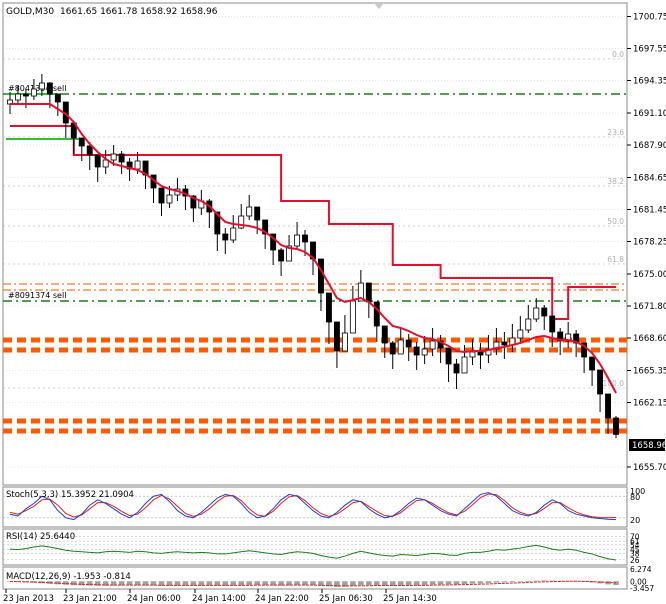 This screenshot has width=666, height=604. What do you see at coordinates (410, 599) in the screenshot?
I see `time-tick-label: 25 Jan 14:30` at bounding box center [410, 599].